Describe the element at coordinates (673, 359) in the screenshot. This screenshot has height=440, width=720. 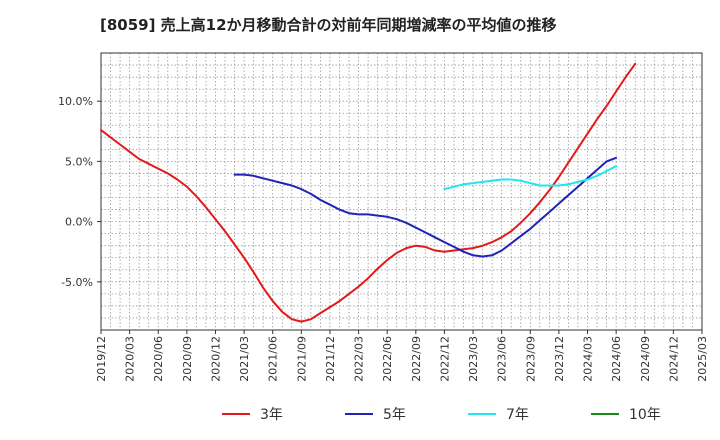
I see `x-tick-label: 2024/12` at that location.